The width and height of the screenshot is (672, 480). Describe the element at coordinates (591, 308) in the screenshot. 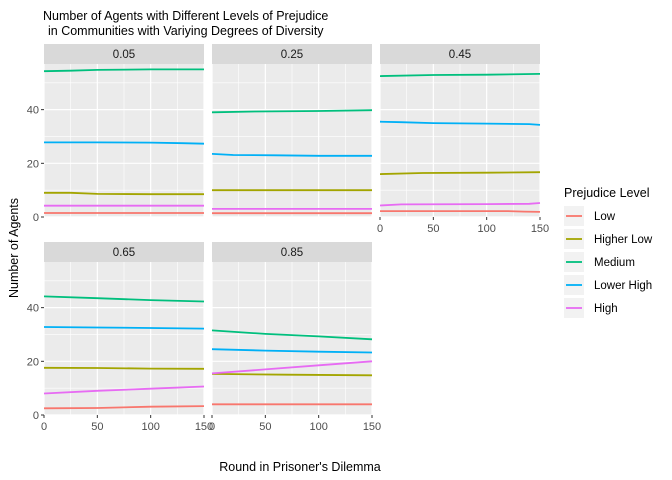

I see `legend-item-high: High` at that location.